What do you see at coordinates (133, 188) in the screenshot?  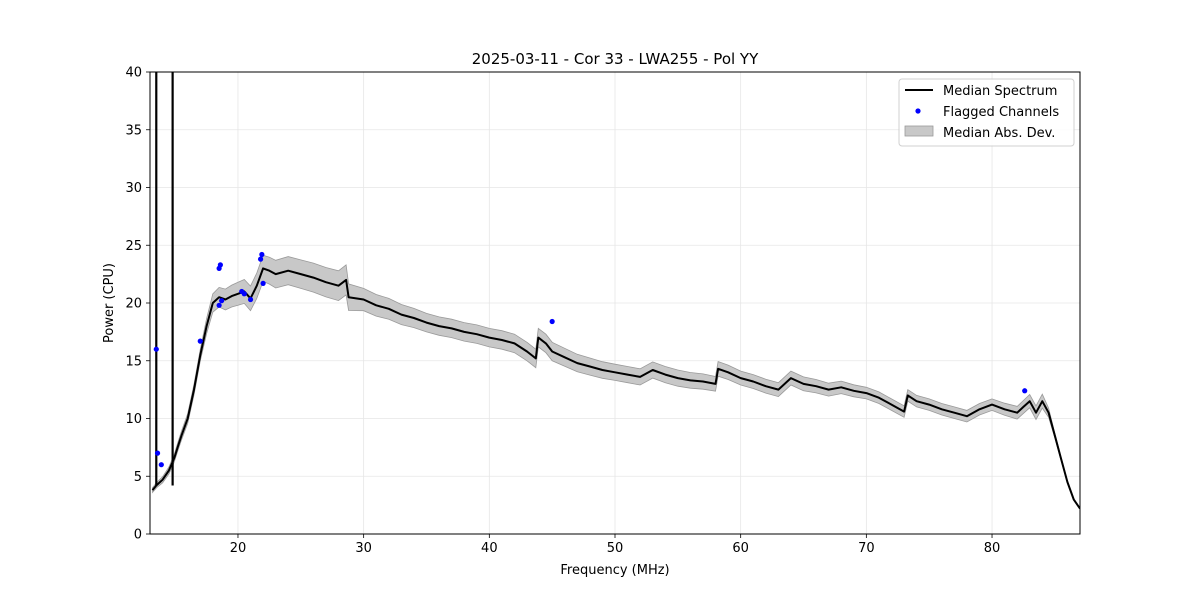 I see `y-tick-label: 30` at bounding box center [133, 188].